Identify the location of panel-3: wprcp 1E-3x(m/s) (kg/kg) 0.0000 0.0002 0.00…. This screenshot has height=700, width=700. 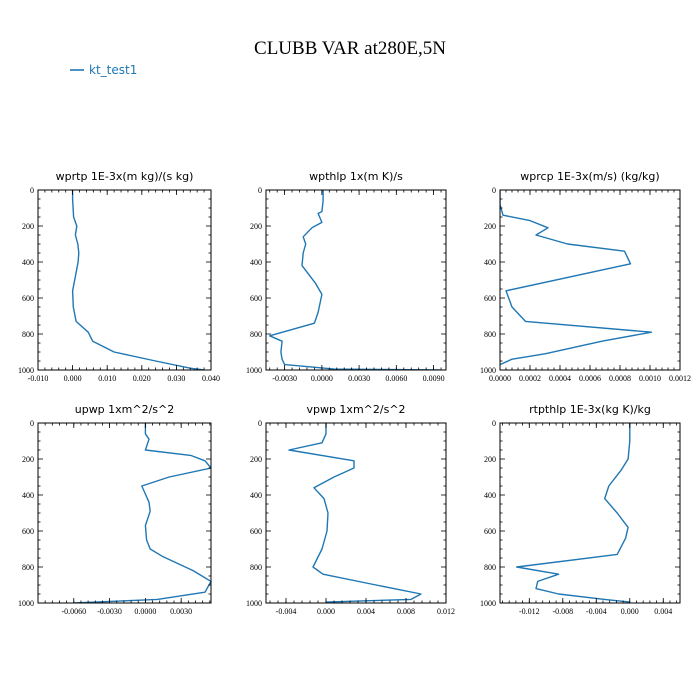
(585, 276).